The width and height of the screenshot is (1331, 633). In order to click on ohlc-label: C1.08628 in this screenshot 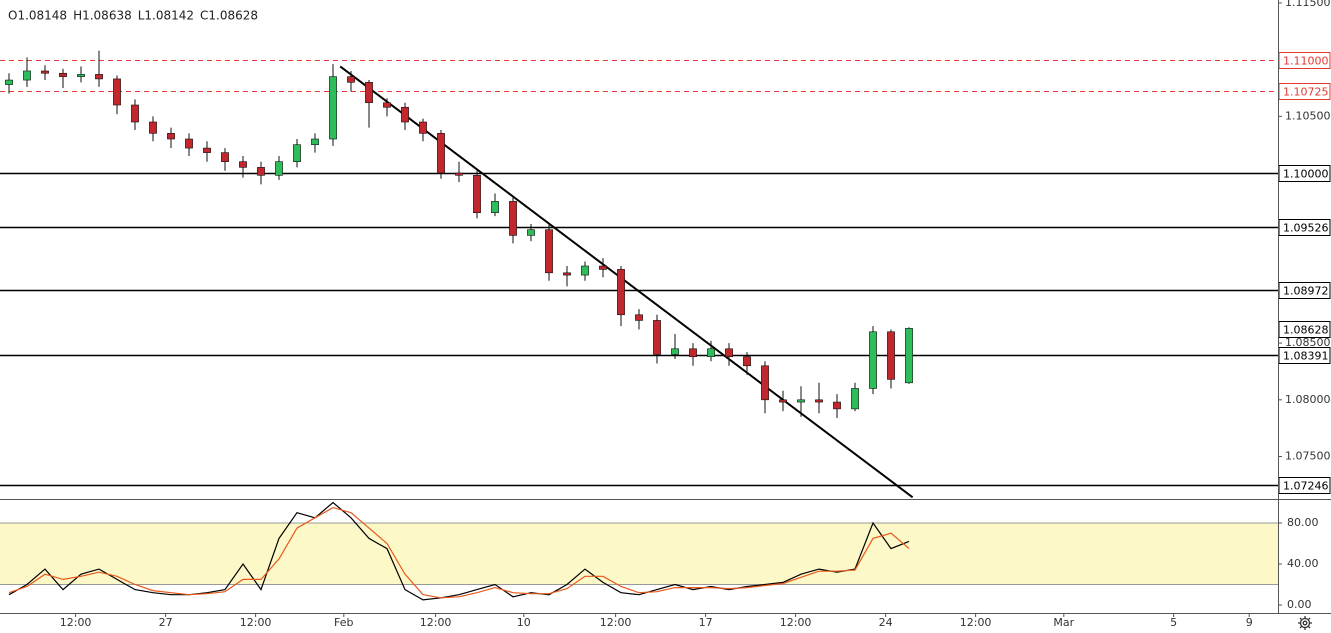, I will do `click(229, 16)`.